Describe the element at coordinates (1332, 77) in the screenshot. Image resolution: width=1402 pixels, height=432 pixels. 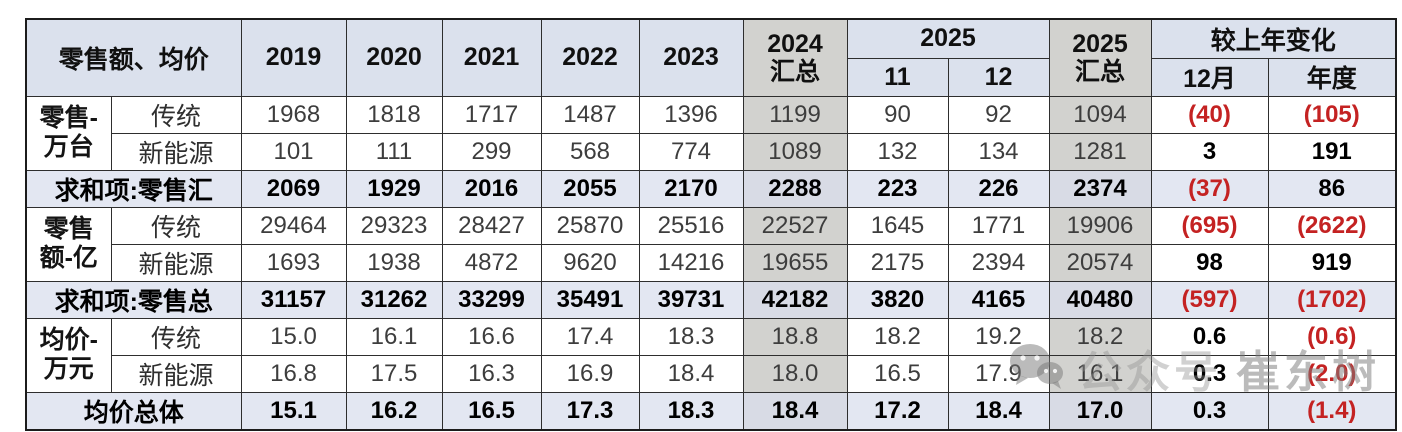
I see `header-change-year: 年度` at that location.